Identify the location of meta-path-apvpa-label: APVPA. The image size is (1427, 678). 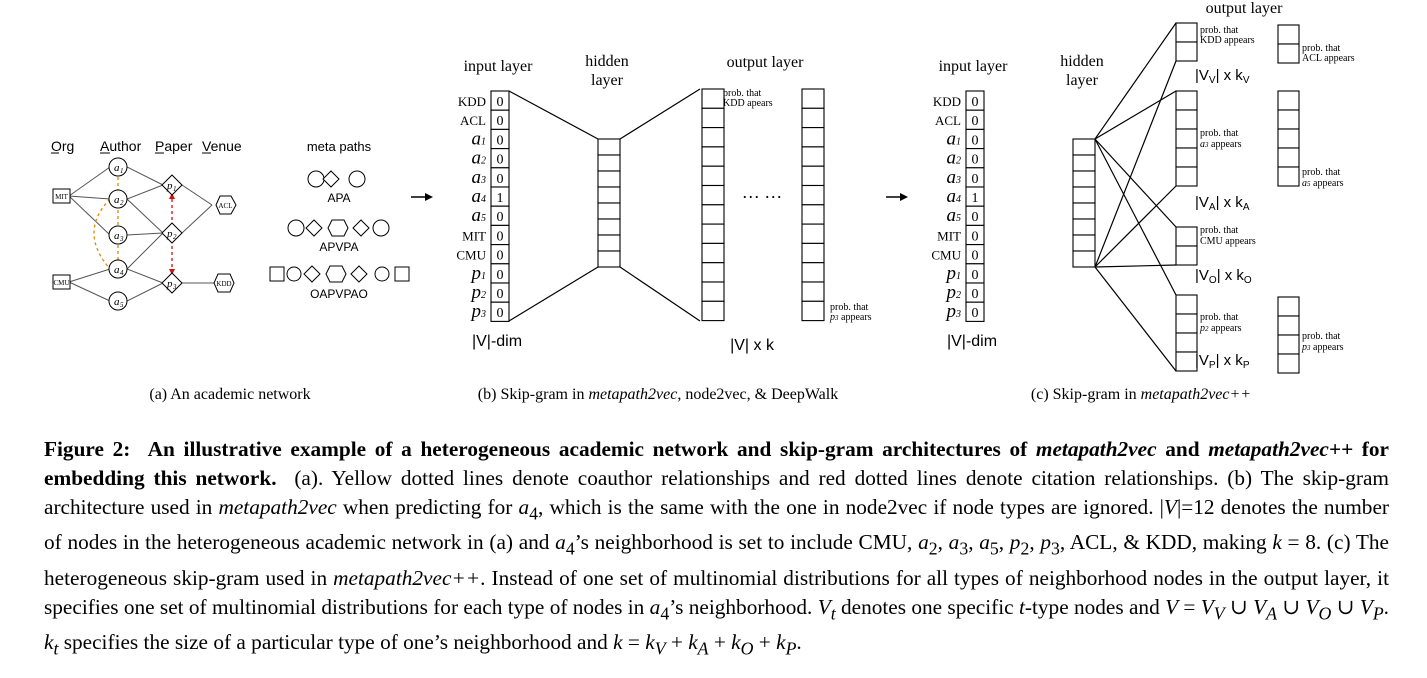
(338, 247).